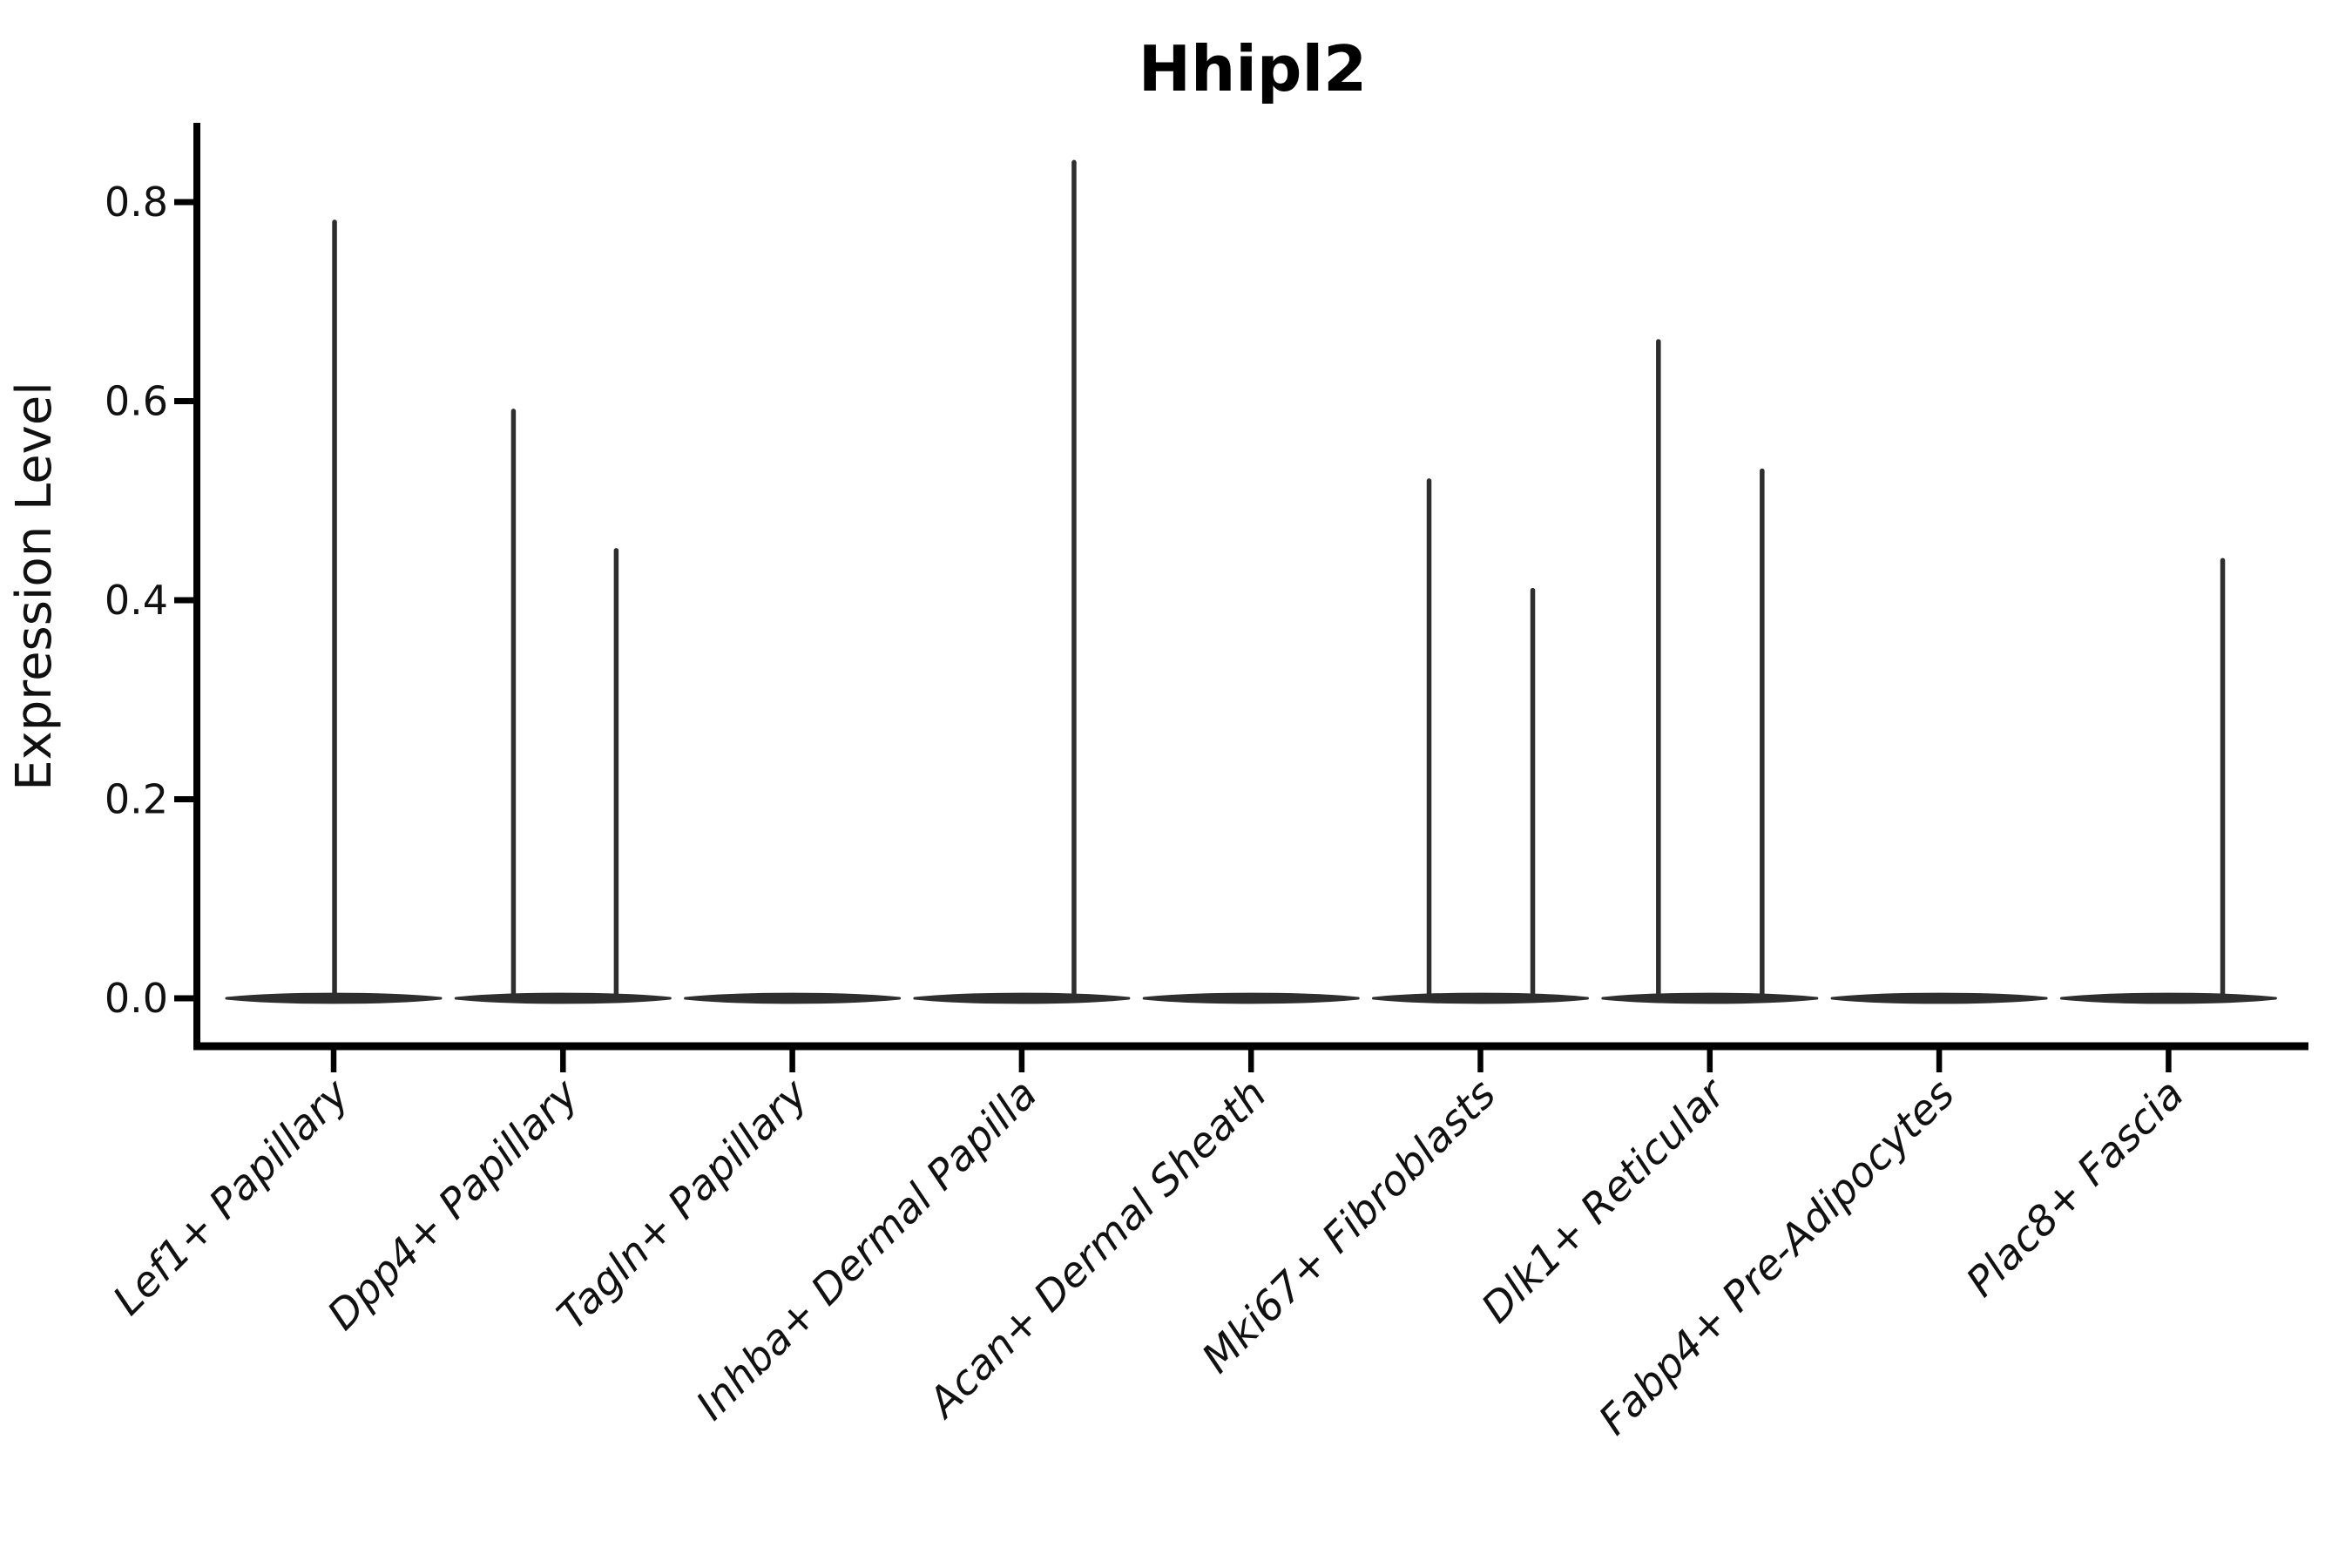 This screenshot has height=1568, width=2352. What do you see at coordinates (136, 401) in the screenshot?
I see `y-tick-label: 0.6` at bounding box center [136, 401].